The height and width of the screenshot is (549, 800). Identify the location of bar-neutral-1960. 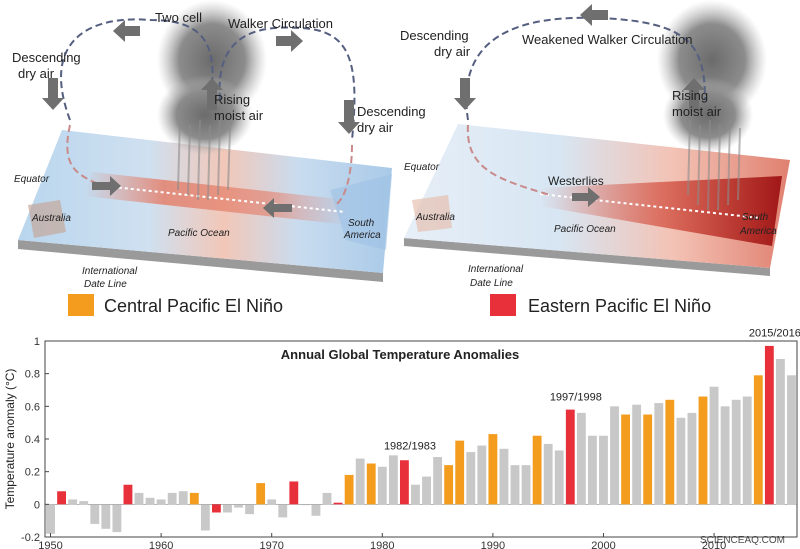
(161, 502).